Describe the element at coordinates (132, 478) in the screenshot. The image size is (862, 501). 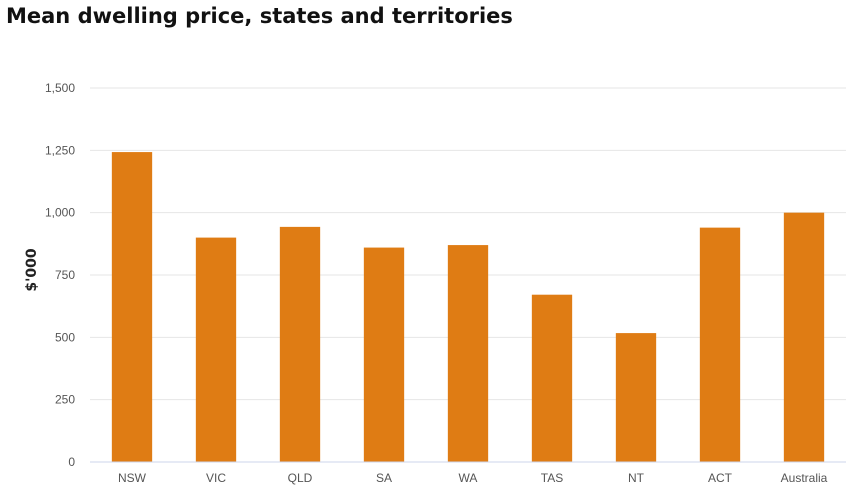
I see `x-tick-label: NSW` at that location.